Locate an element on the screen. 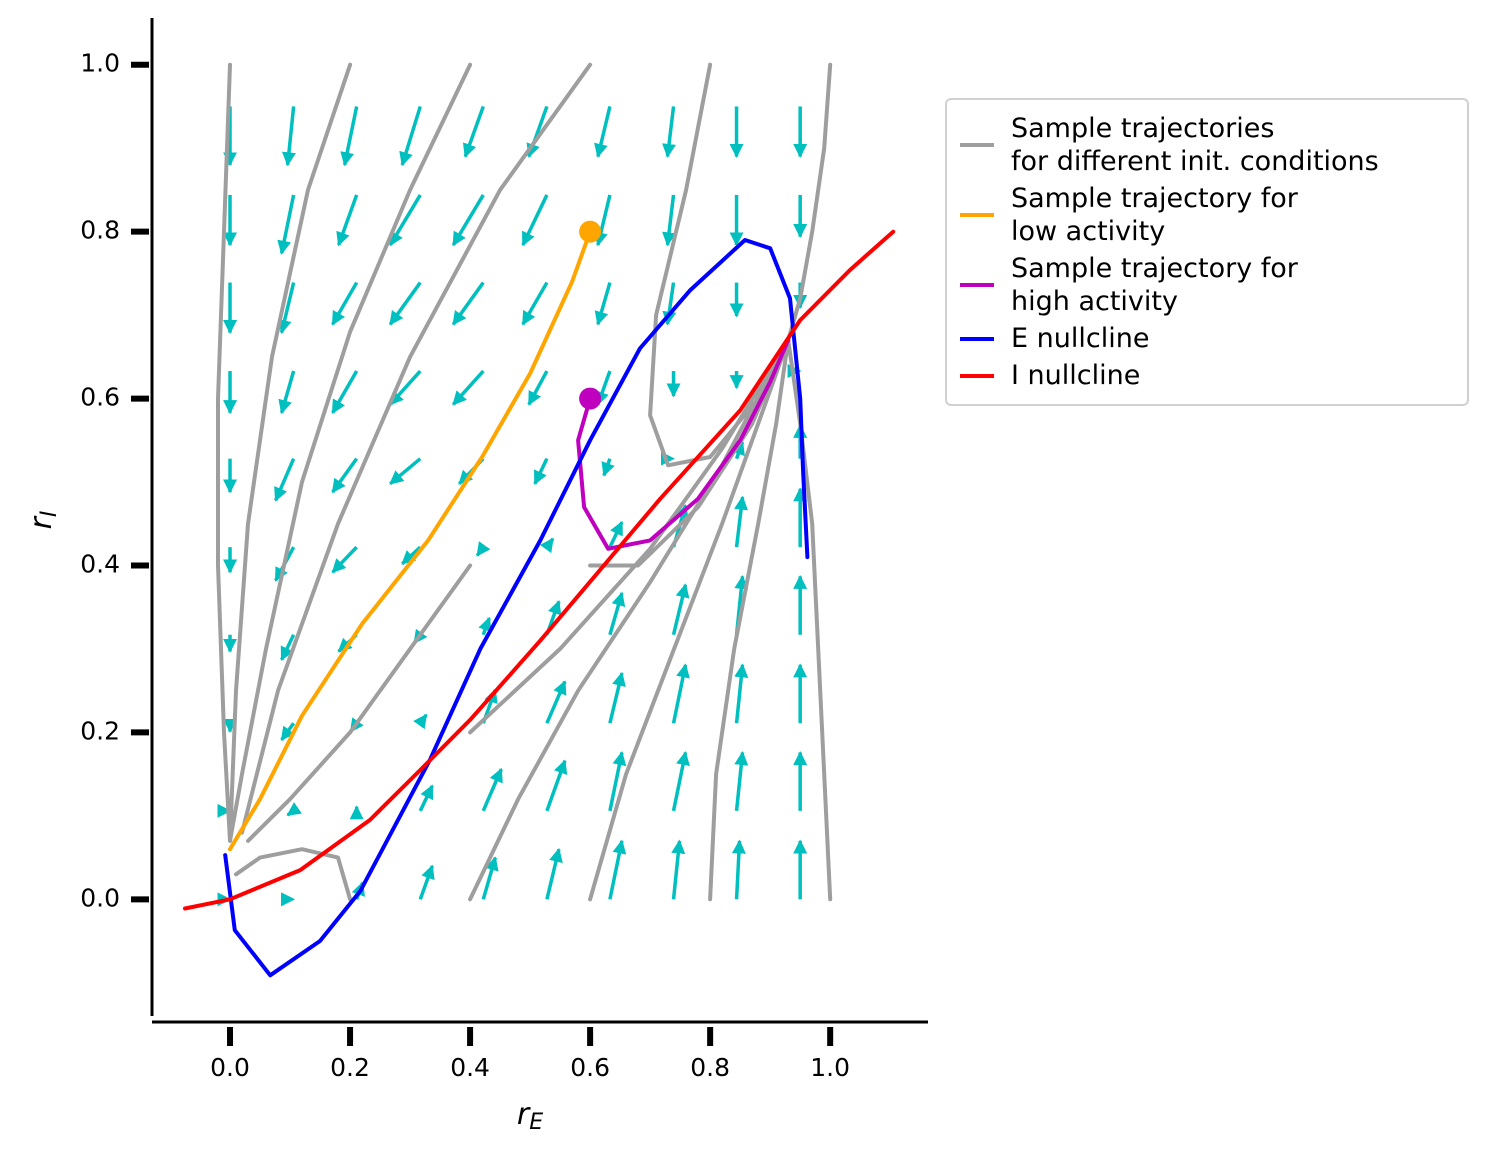  x-axis-label: rE is located at coordinates (530, 1116).